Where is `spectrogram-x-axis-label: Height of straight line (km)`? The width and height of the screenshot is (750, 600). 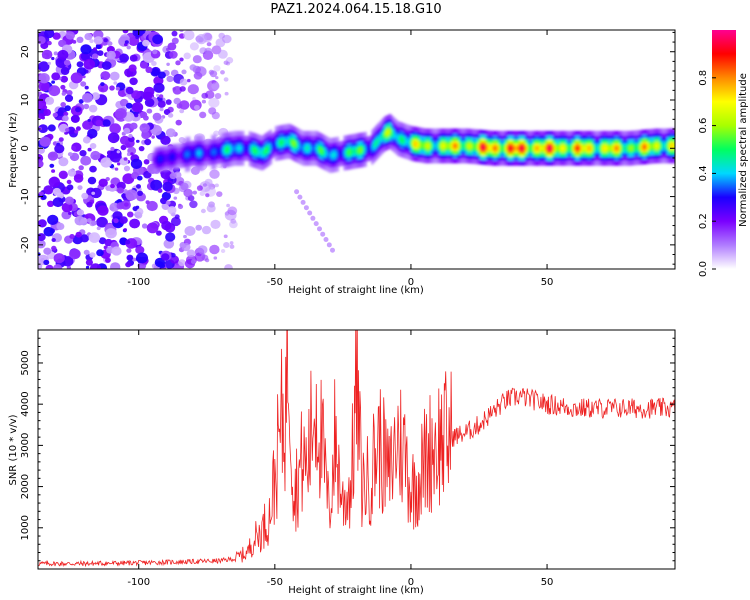
spectrogram-x-axis-label: Height of straight line (km) is located at coordinates (356, 290).